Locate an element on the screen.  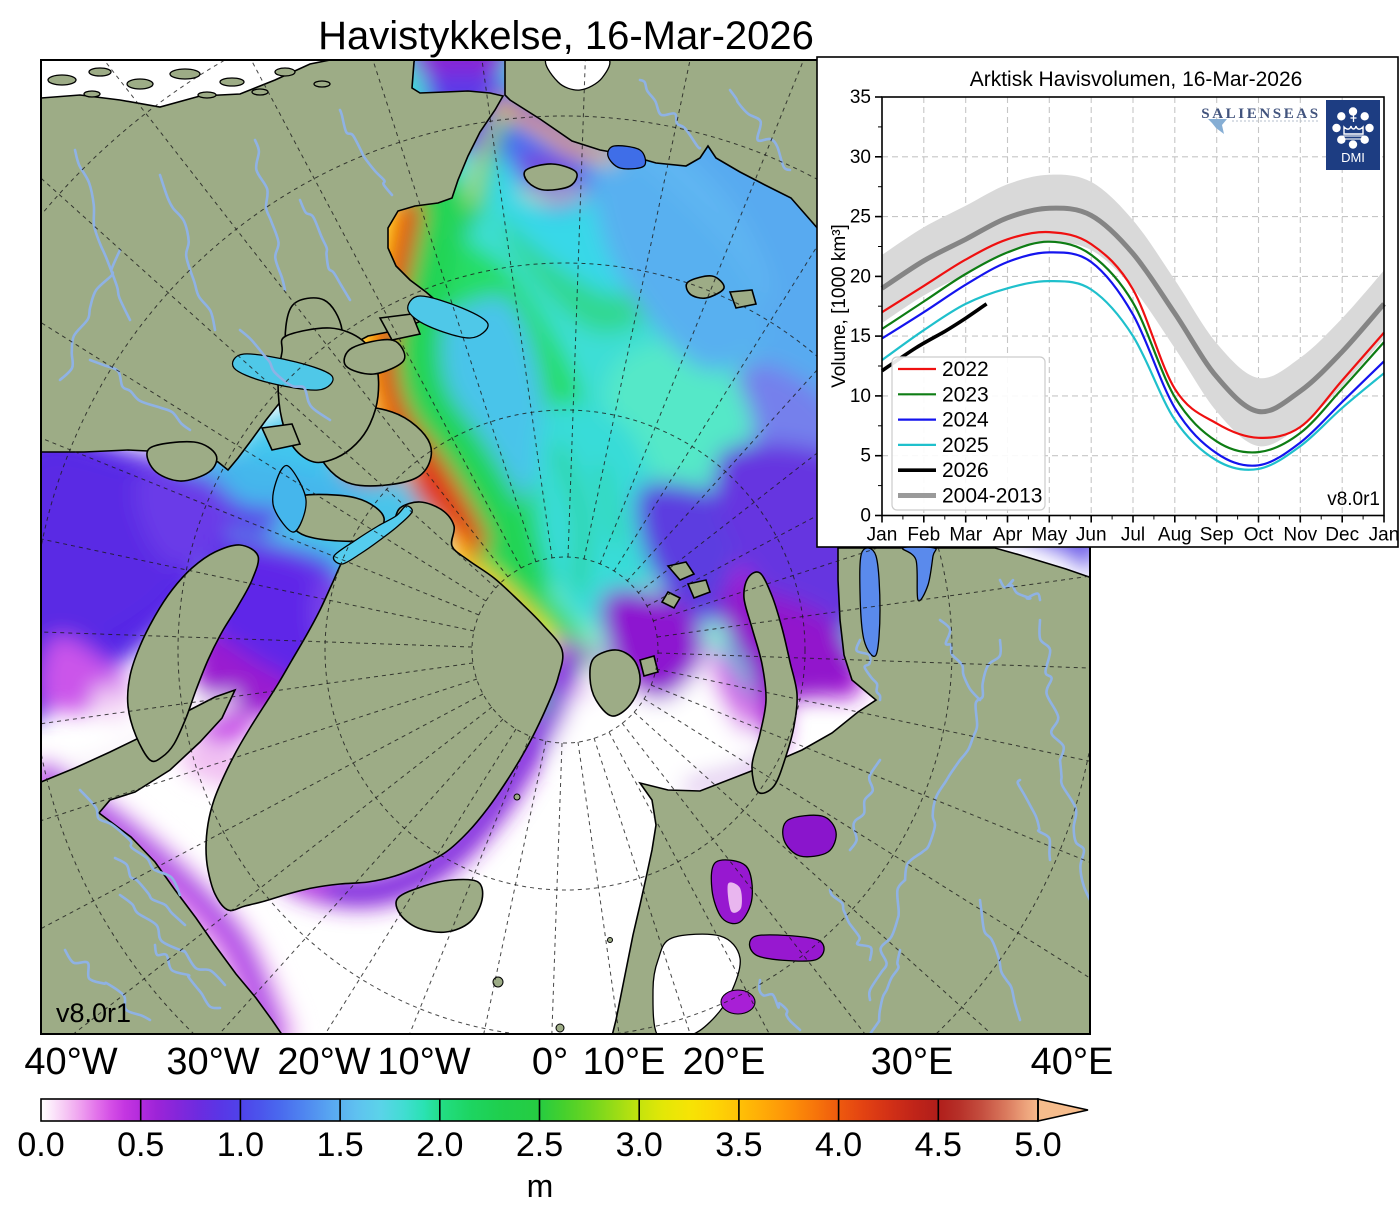
svg-text: Dec is located at coordinates (1342, 535).